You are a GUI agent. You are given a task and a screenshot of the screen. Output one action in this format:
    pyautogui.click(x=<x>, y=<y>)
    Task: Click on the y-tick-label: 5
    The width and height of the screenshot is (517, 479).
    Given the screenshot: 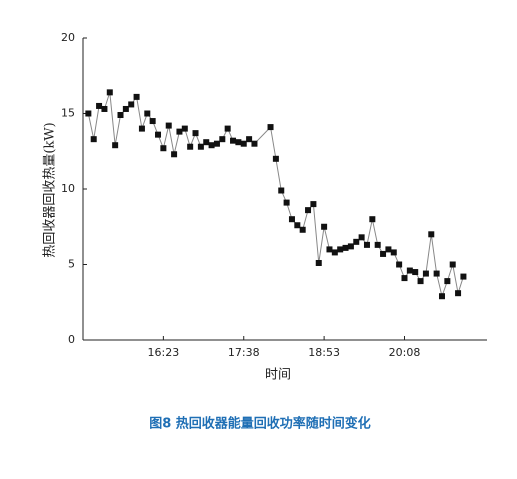 What is the action you would take?
    pyautogui.click(x=71, y=264)
    